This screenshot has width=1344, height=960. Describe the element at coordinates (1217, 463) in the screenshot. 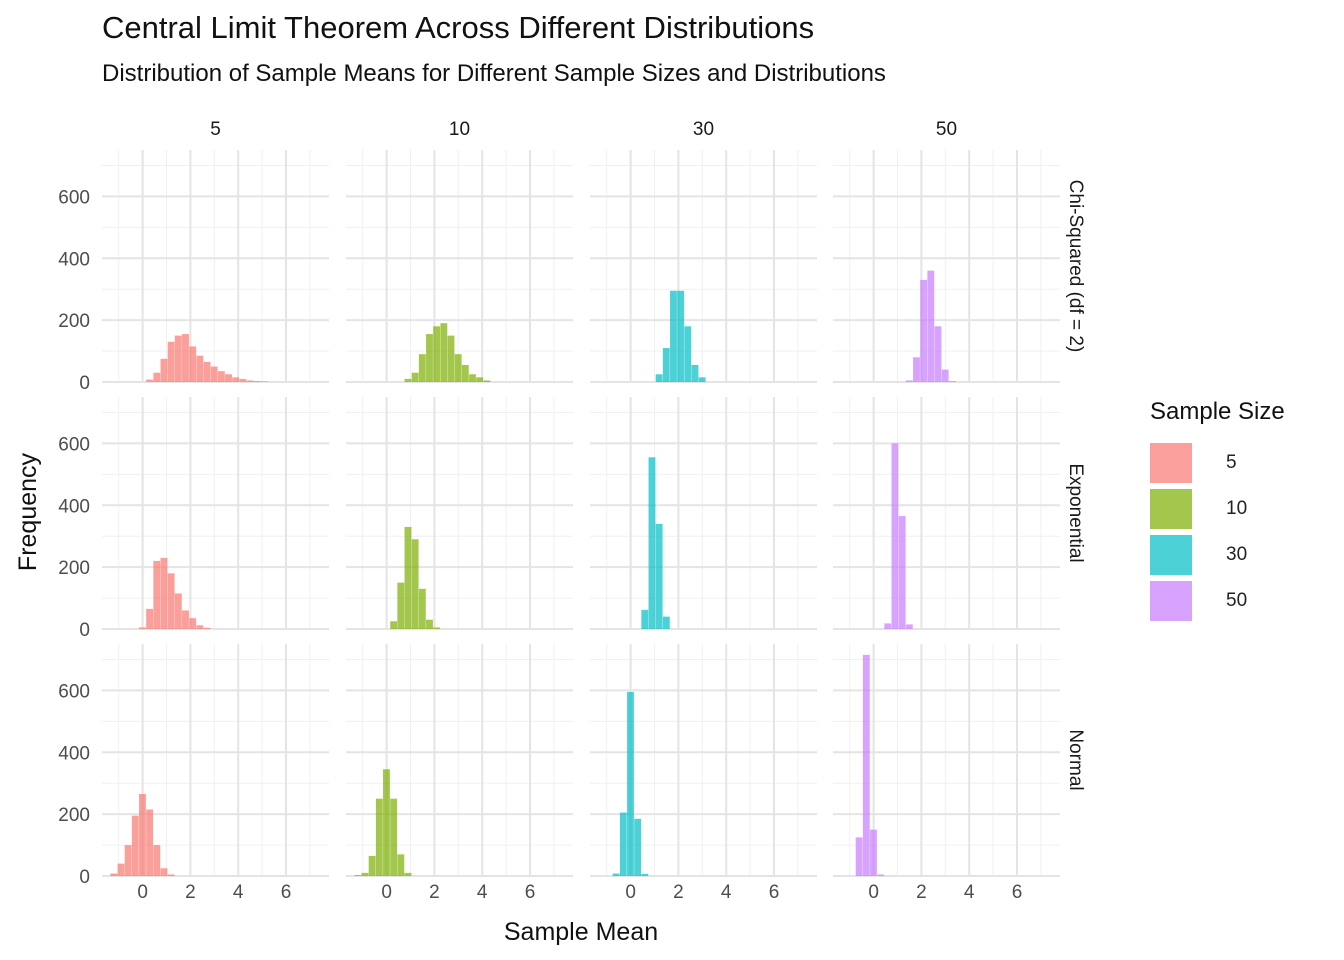

I see `legend-item-5: 5` at that location.